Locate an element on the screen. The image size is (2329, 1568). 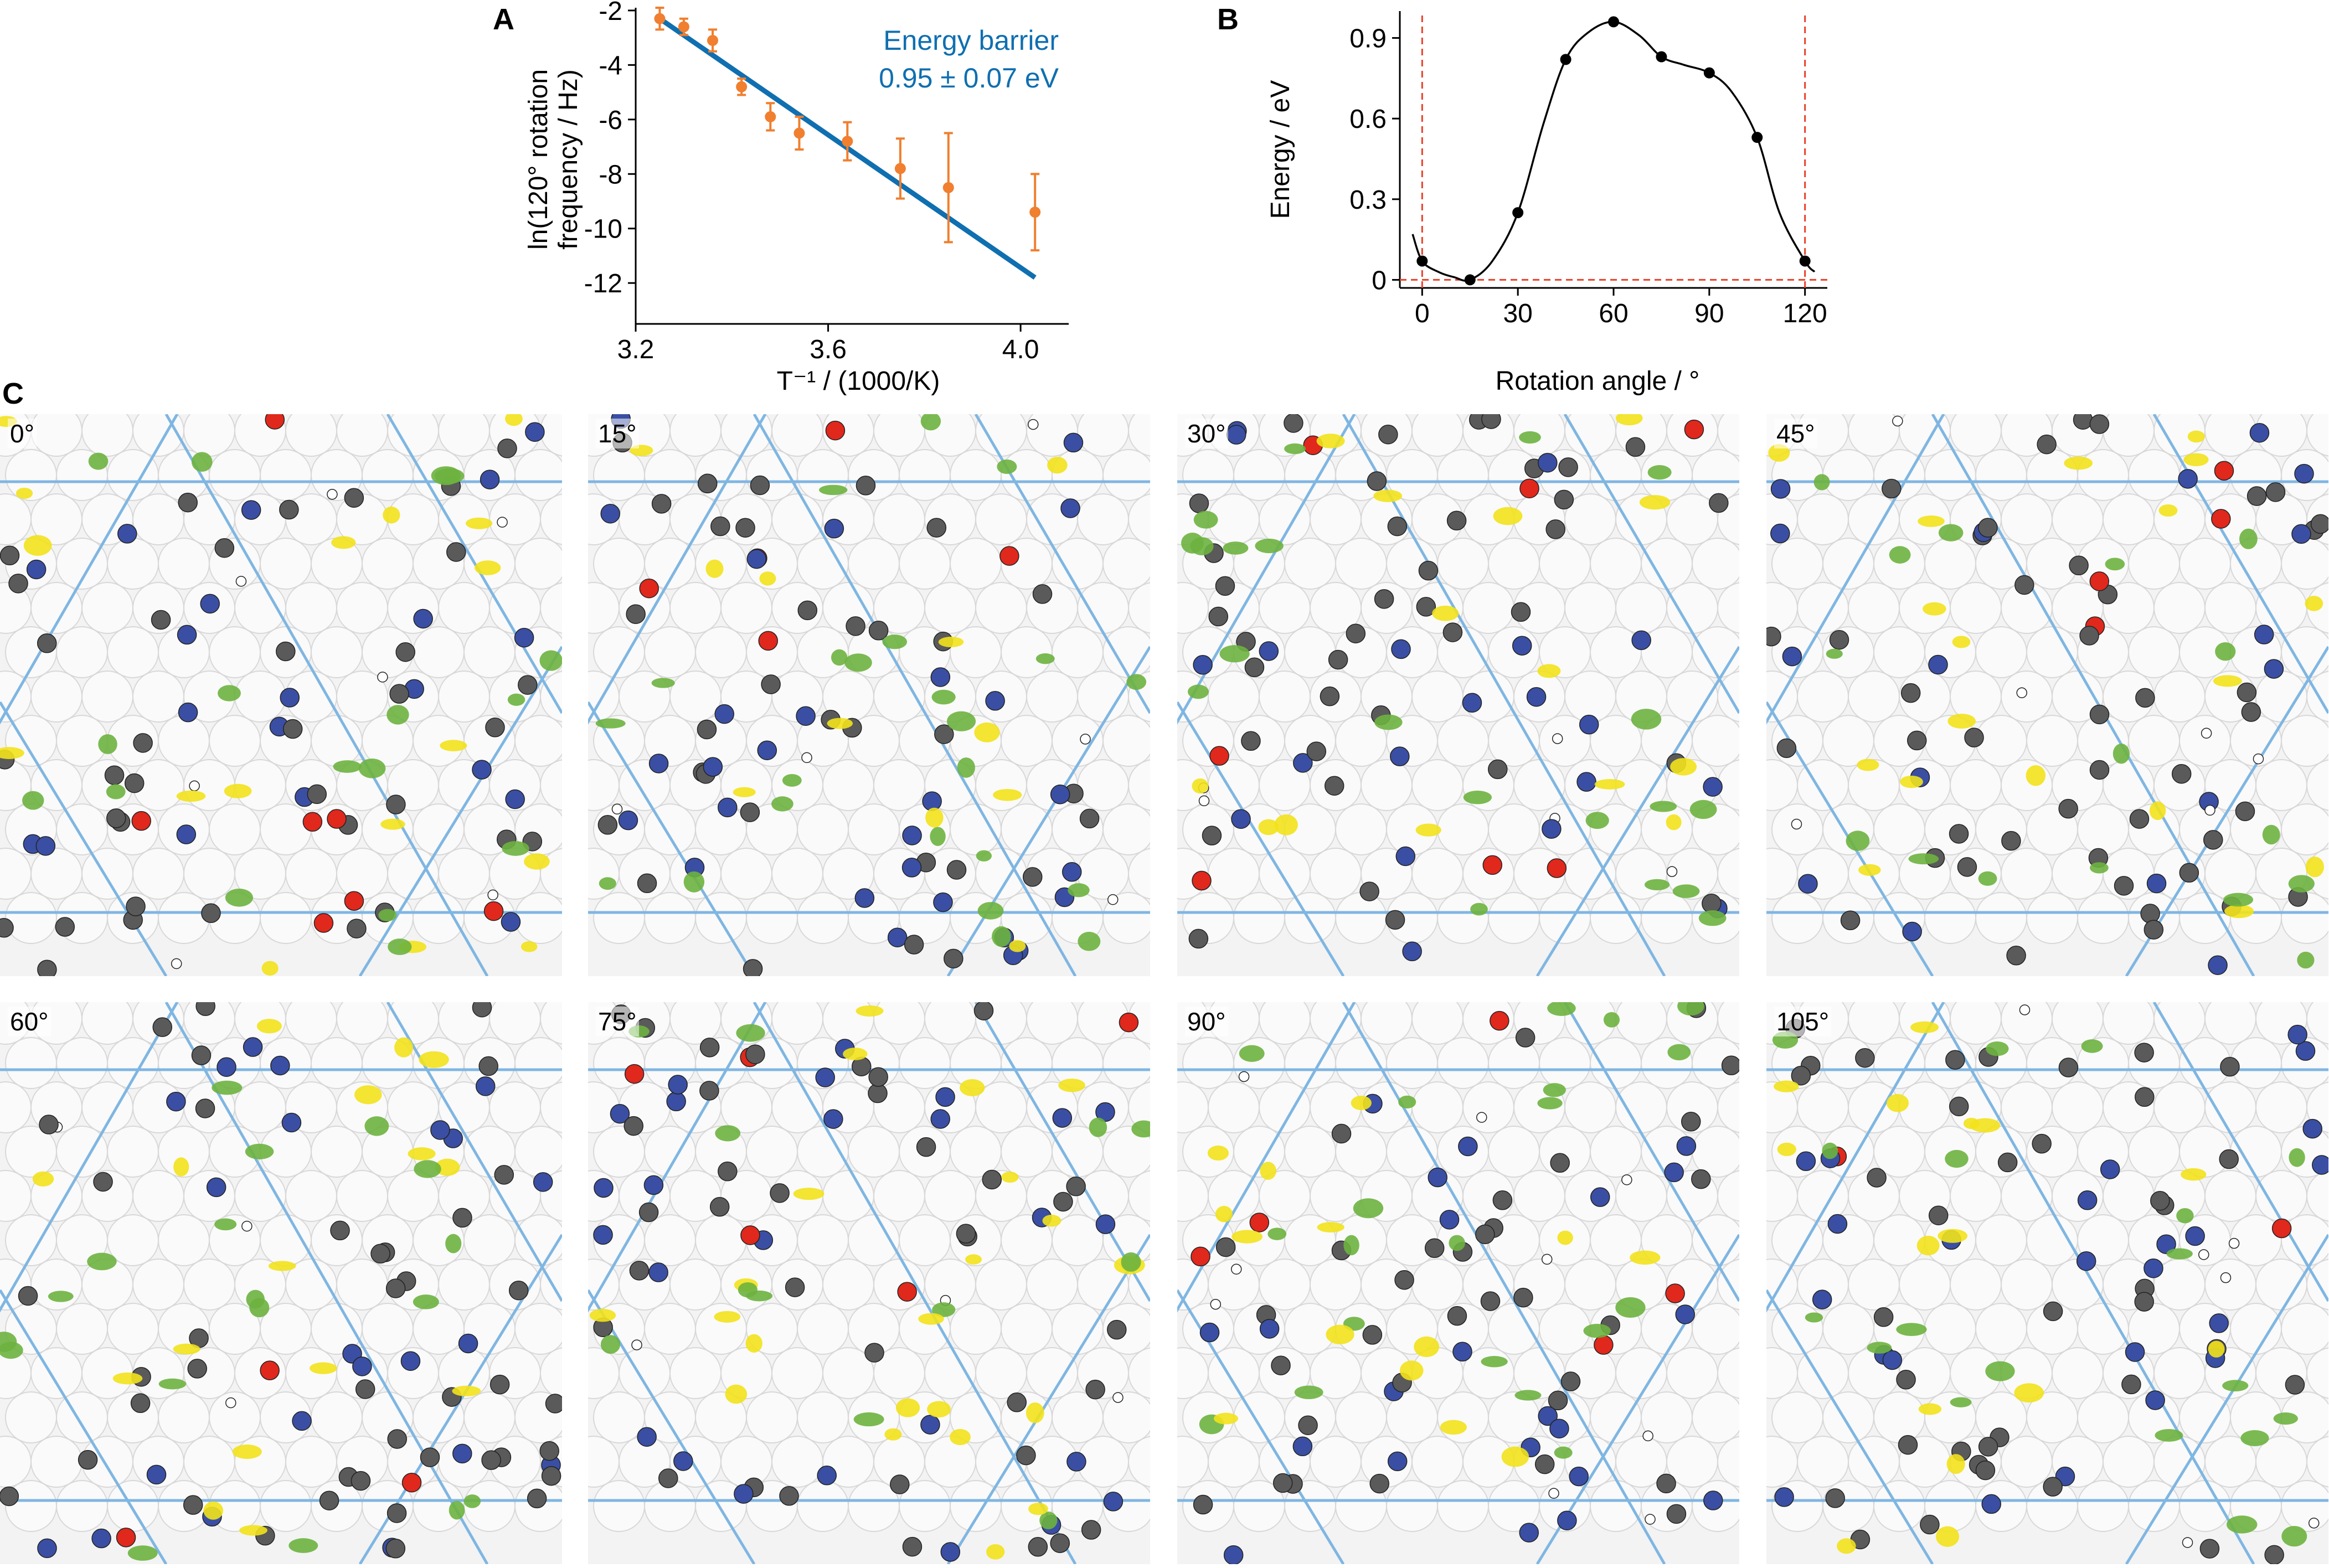
lattice-lines is located at coordinates (1458, 695).